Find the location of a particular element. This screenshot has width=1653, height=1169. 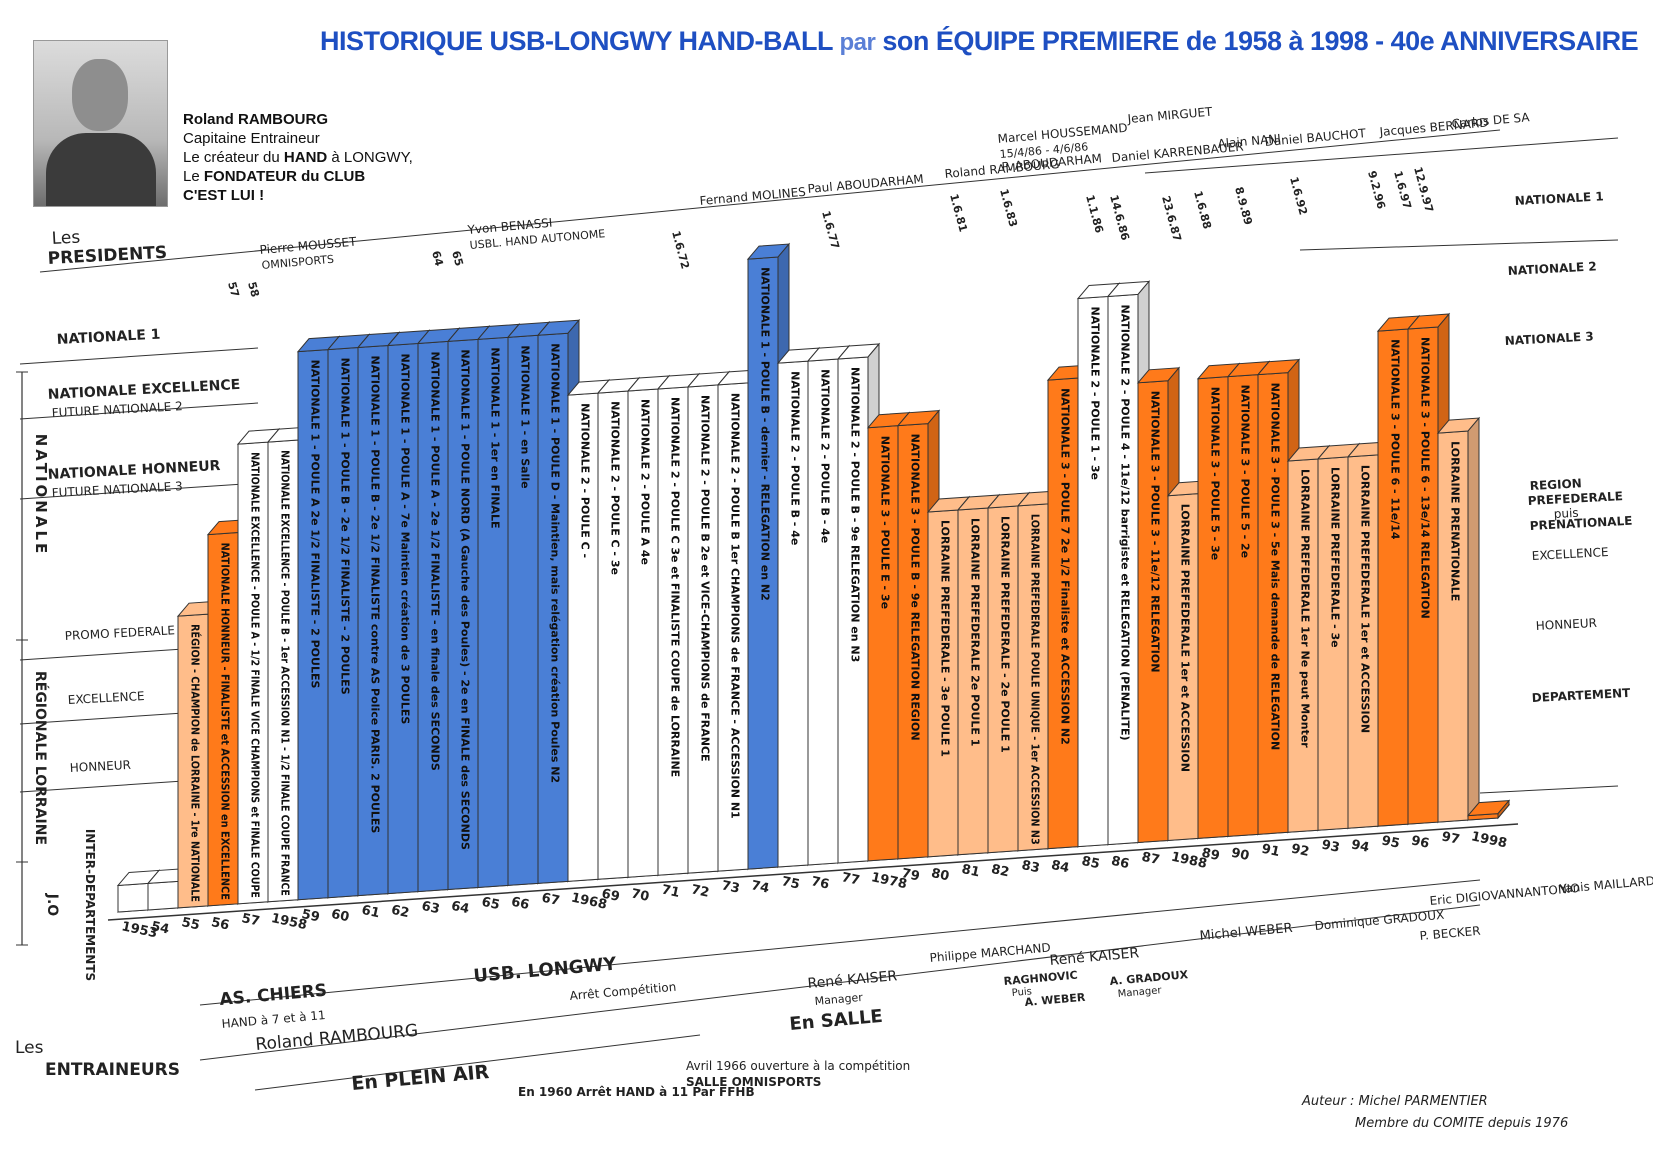

year-label: 62 is located at coordinates (400, 912).